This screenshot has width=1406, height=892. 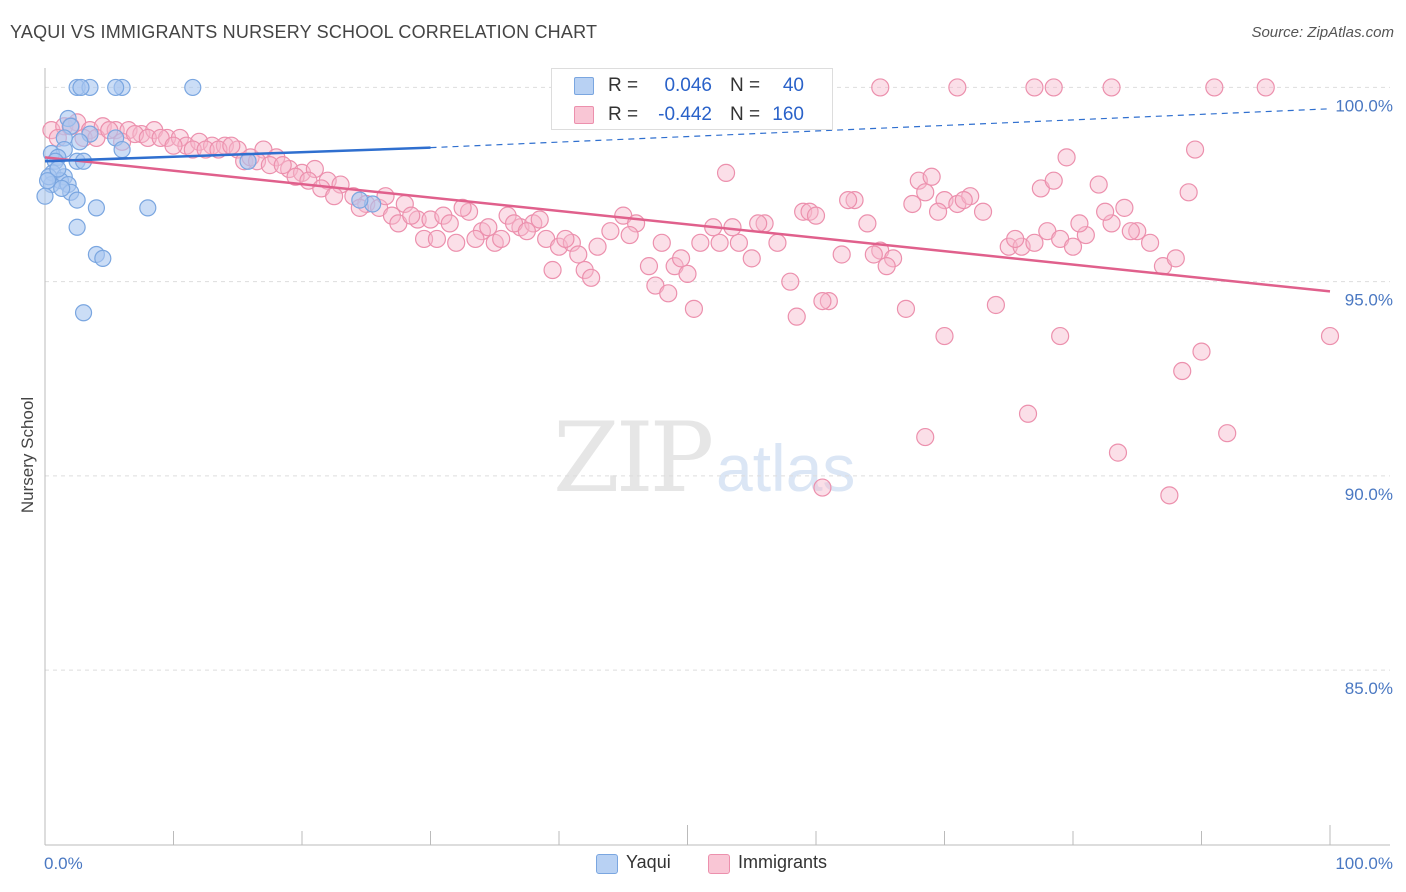 I want to click on legend-row-immigrants: R = -0.442 N = 160, so click(x=692, y=114).